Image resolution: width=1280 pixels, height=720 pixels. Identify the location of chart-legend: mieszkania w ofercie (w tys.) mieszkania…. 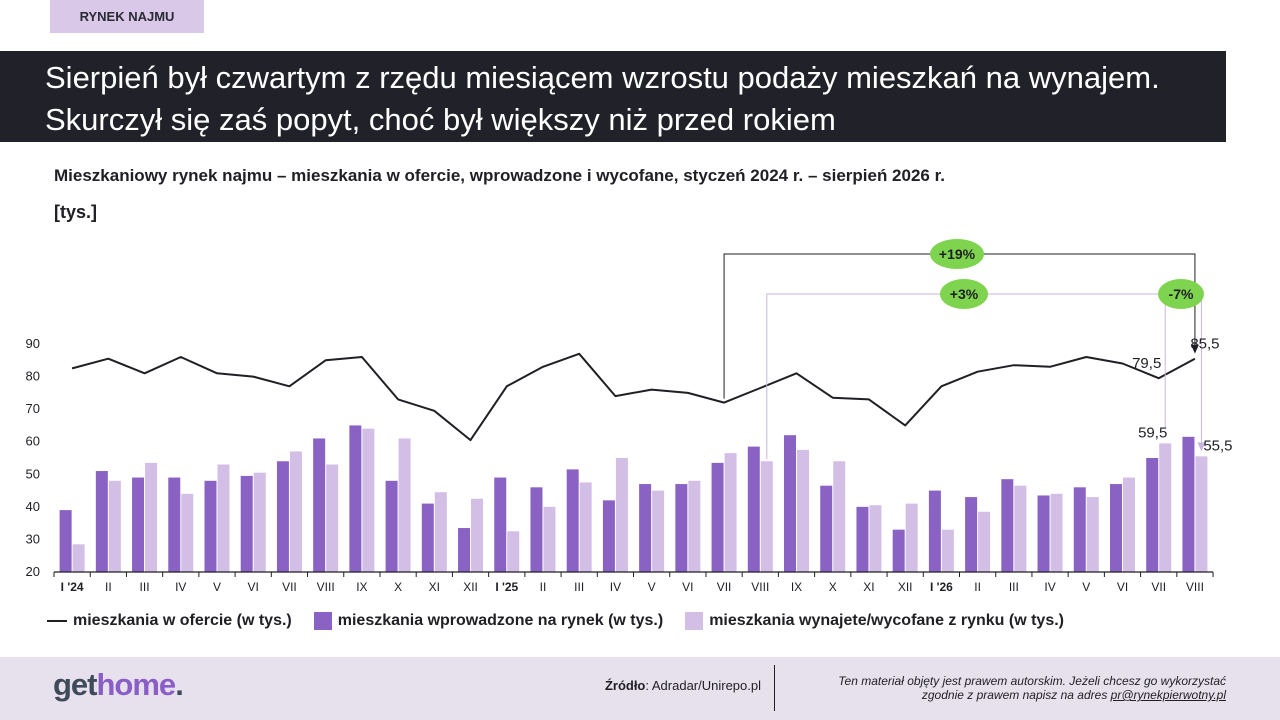
(559, 621).